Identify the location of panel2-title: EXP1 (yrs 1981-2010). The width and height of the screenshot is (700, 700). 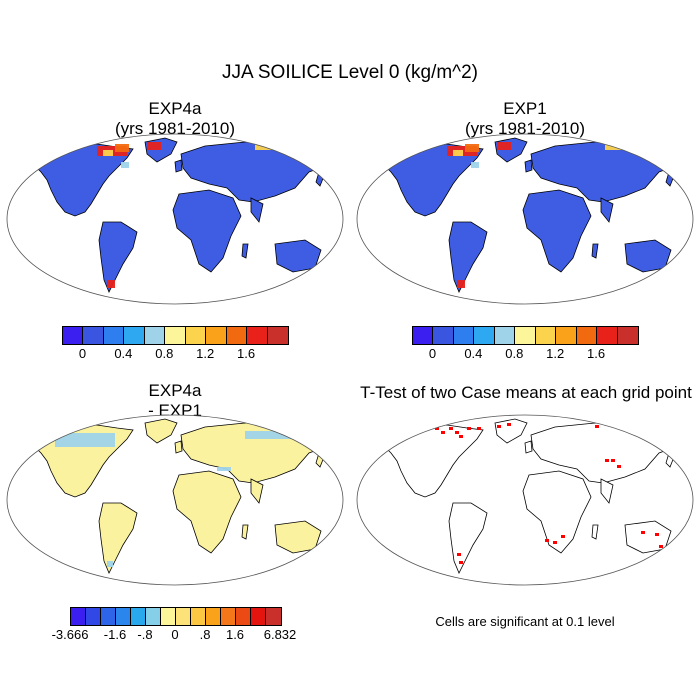
(525, 119).